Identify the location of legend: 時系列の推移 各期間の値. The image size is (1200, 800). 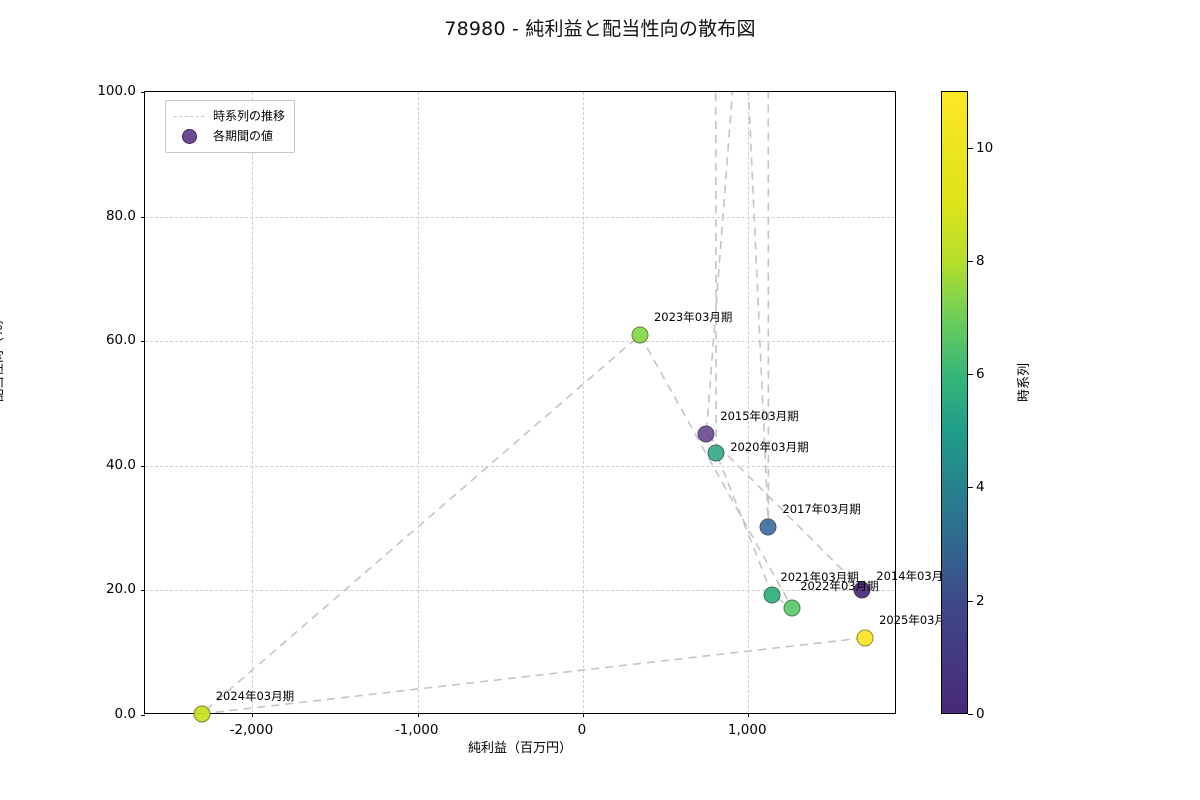
(230, 126).